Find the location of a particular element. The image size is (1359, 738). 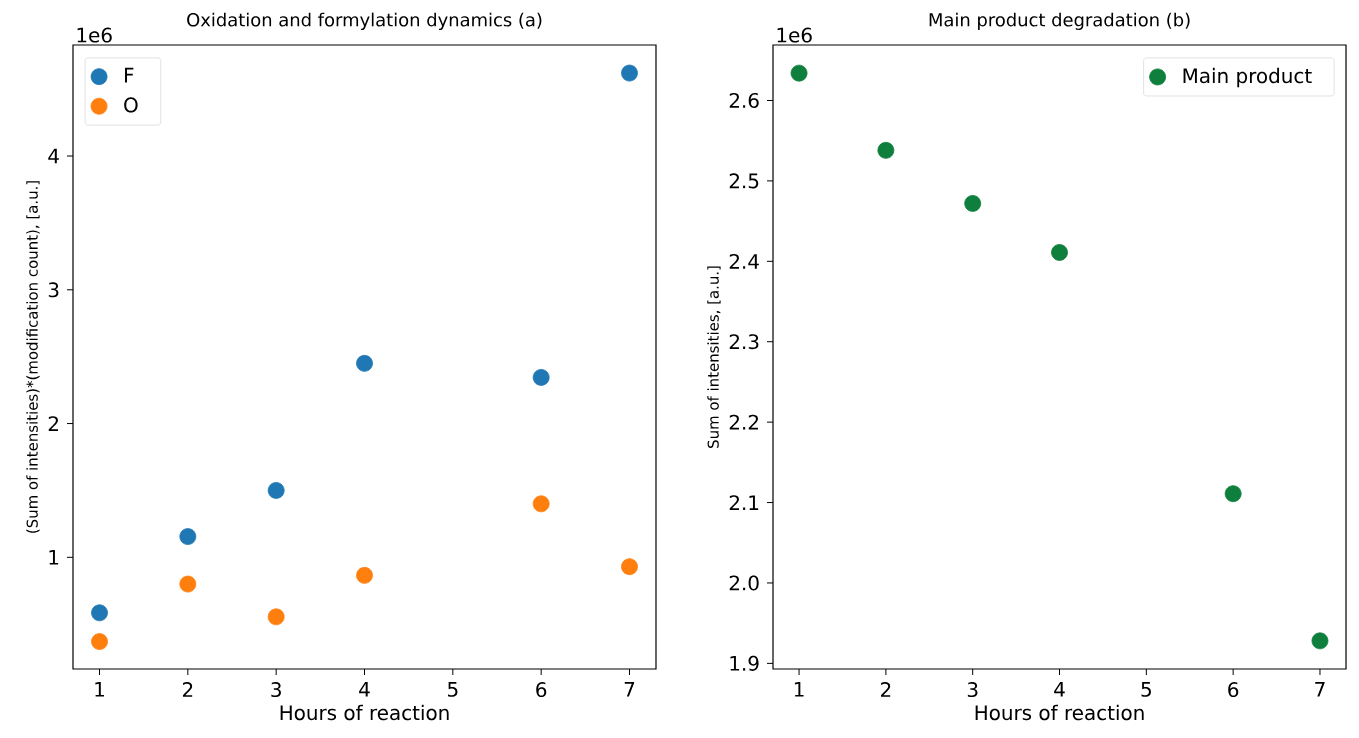

legend-label: F is located at coordinates (129, 75).